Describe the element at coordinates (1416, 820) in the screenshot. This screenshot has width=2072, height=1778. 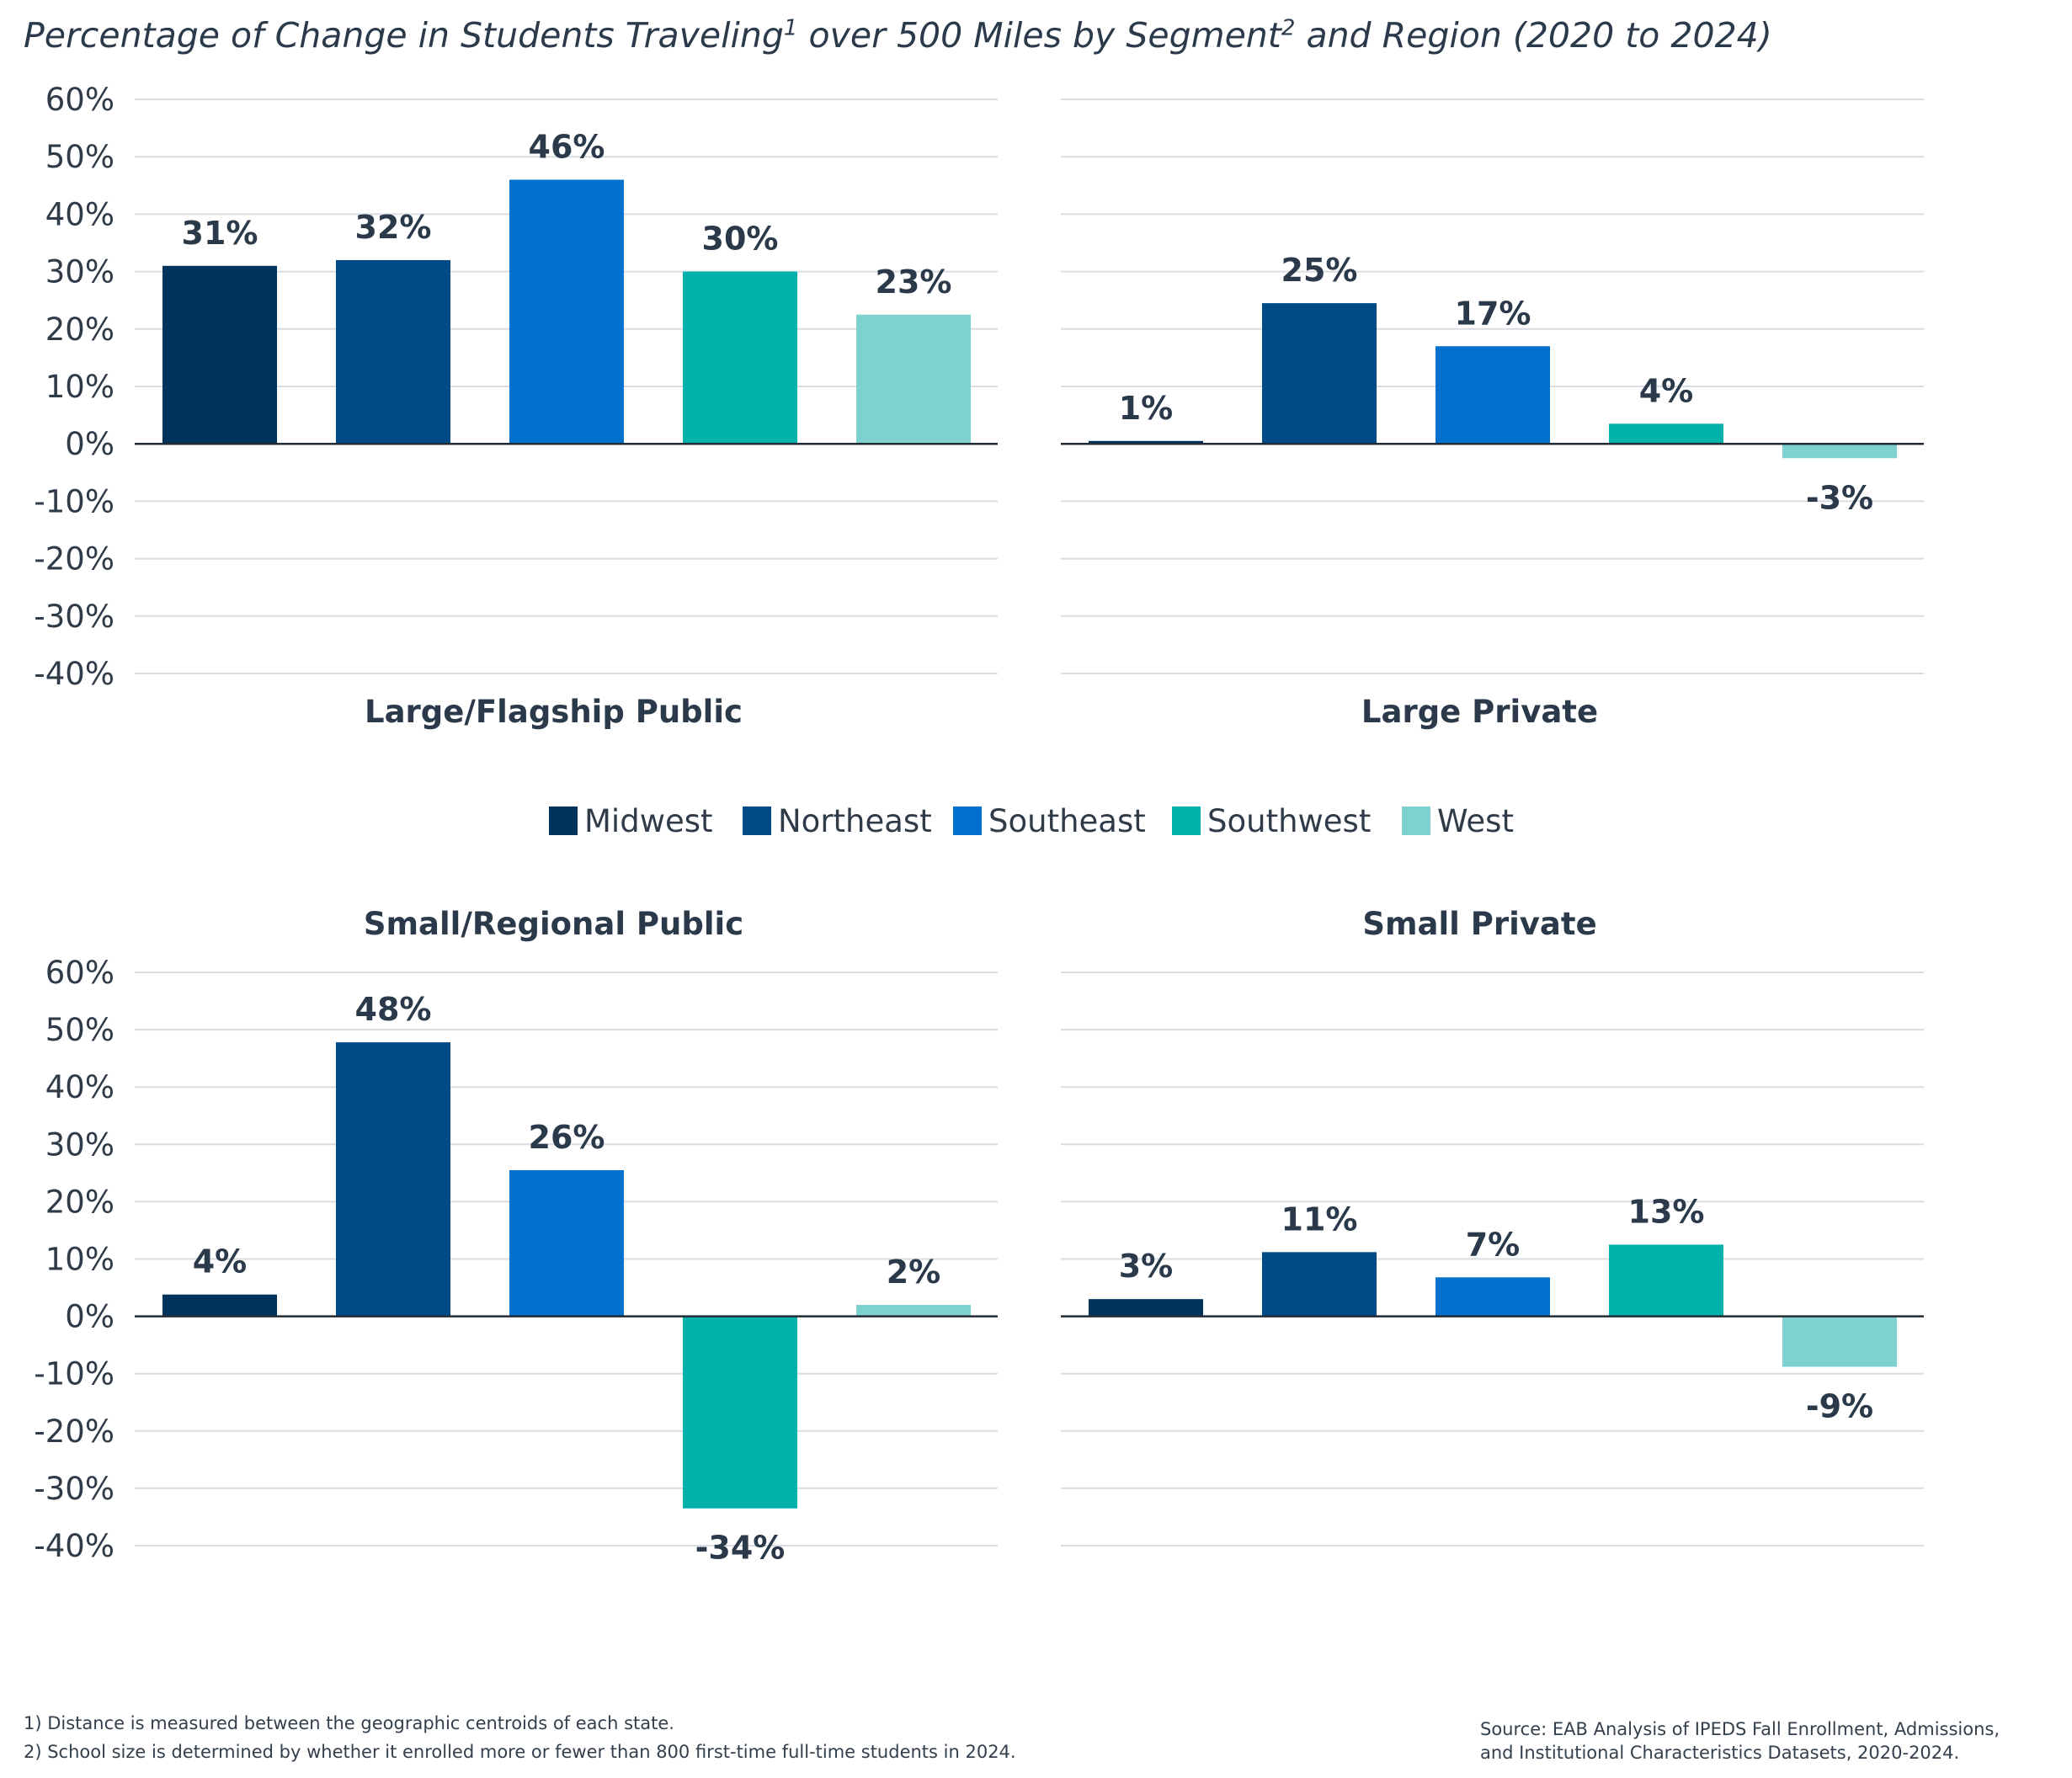
I see `legend-swatch-west` at that location.